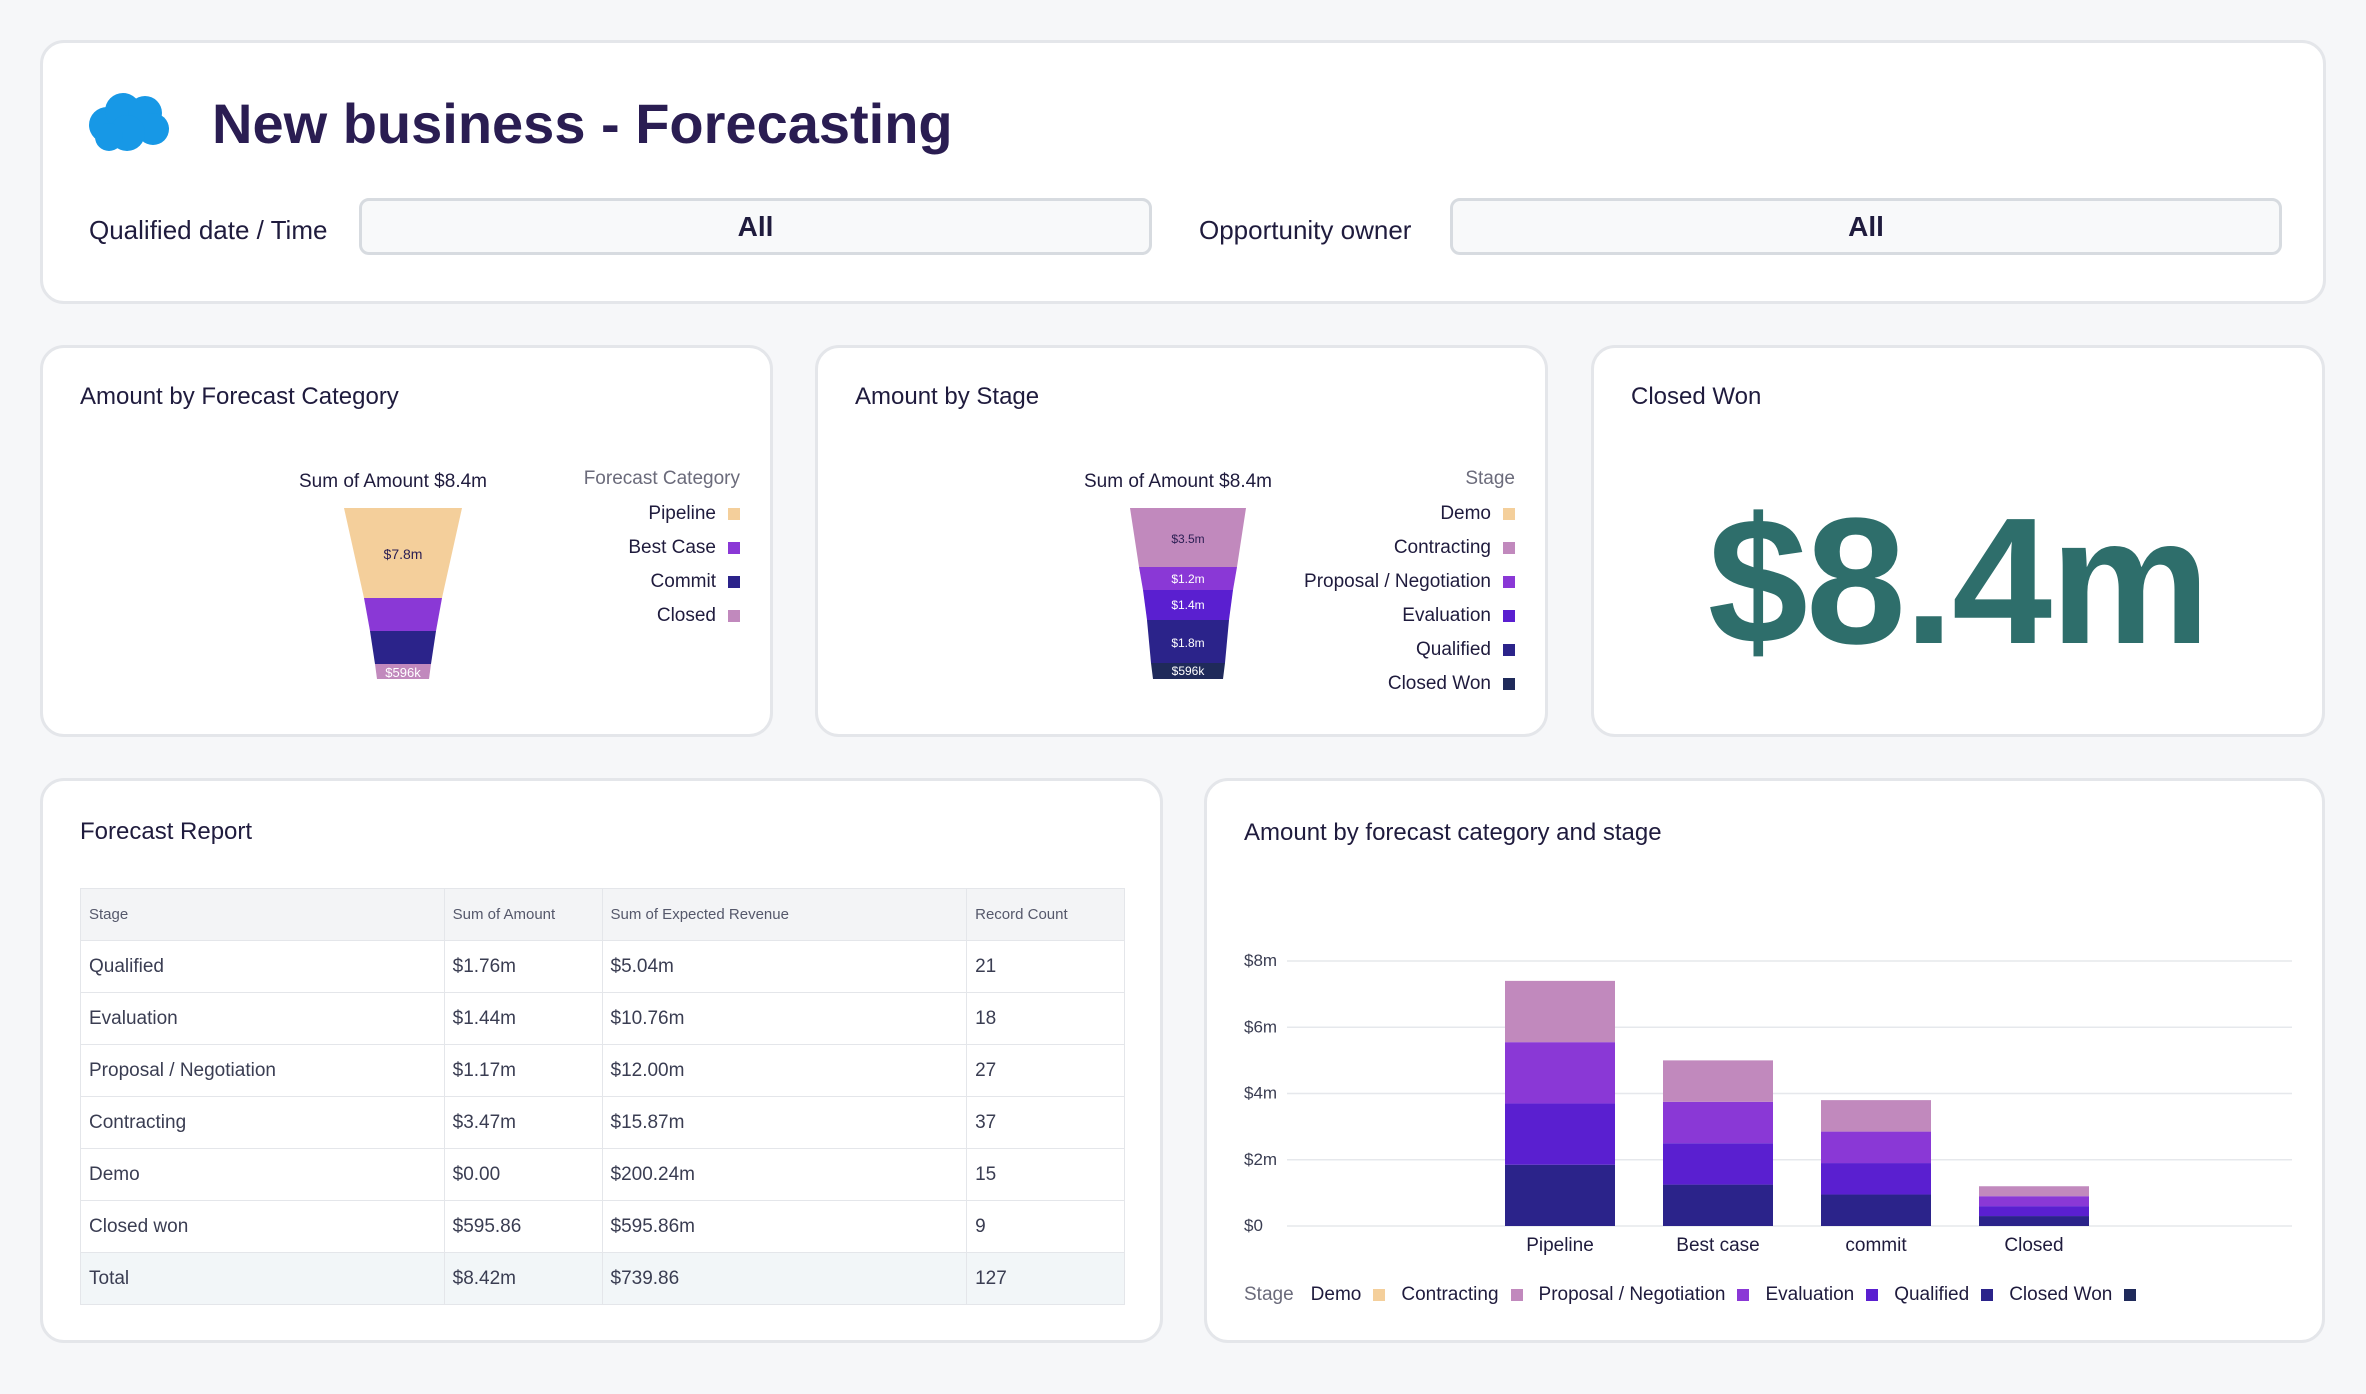 This screenshot has width=2366, height=1394. I want to click on card-title: Forecast Report, so click(166, 831).